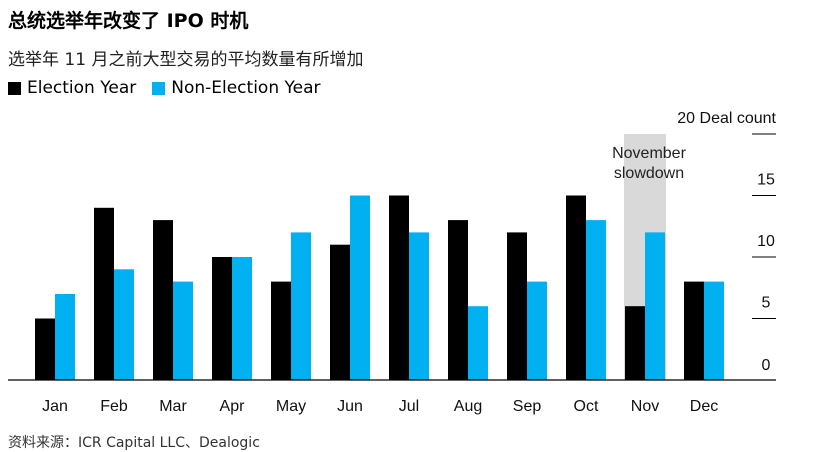 The height and width of the screenshot is (452, 813). What do you see at coordinates (104, 293) in the screenshot?
I see `bar-election-feb` at bounding box center [104, 293].